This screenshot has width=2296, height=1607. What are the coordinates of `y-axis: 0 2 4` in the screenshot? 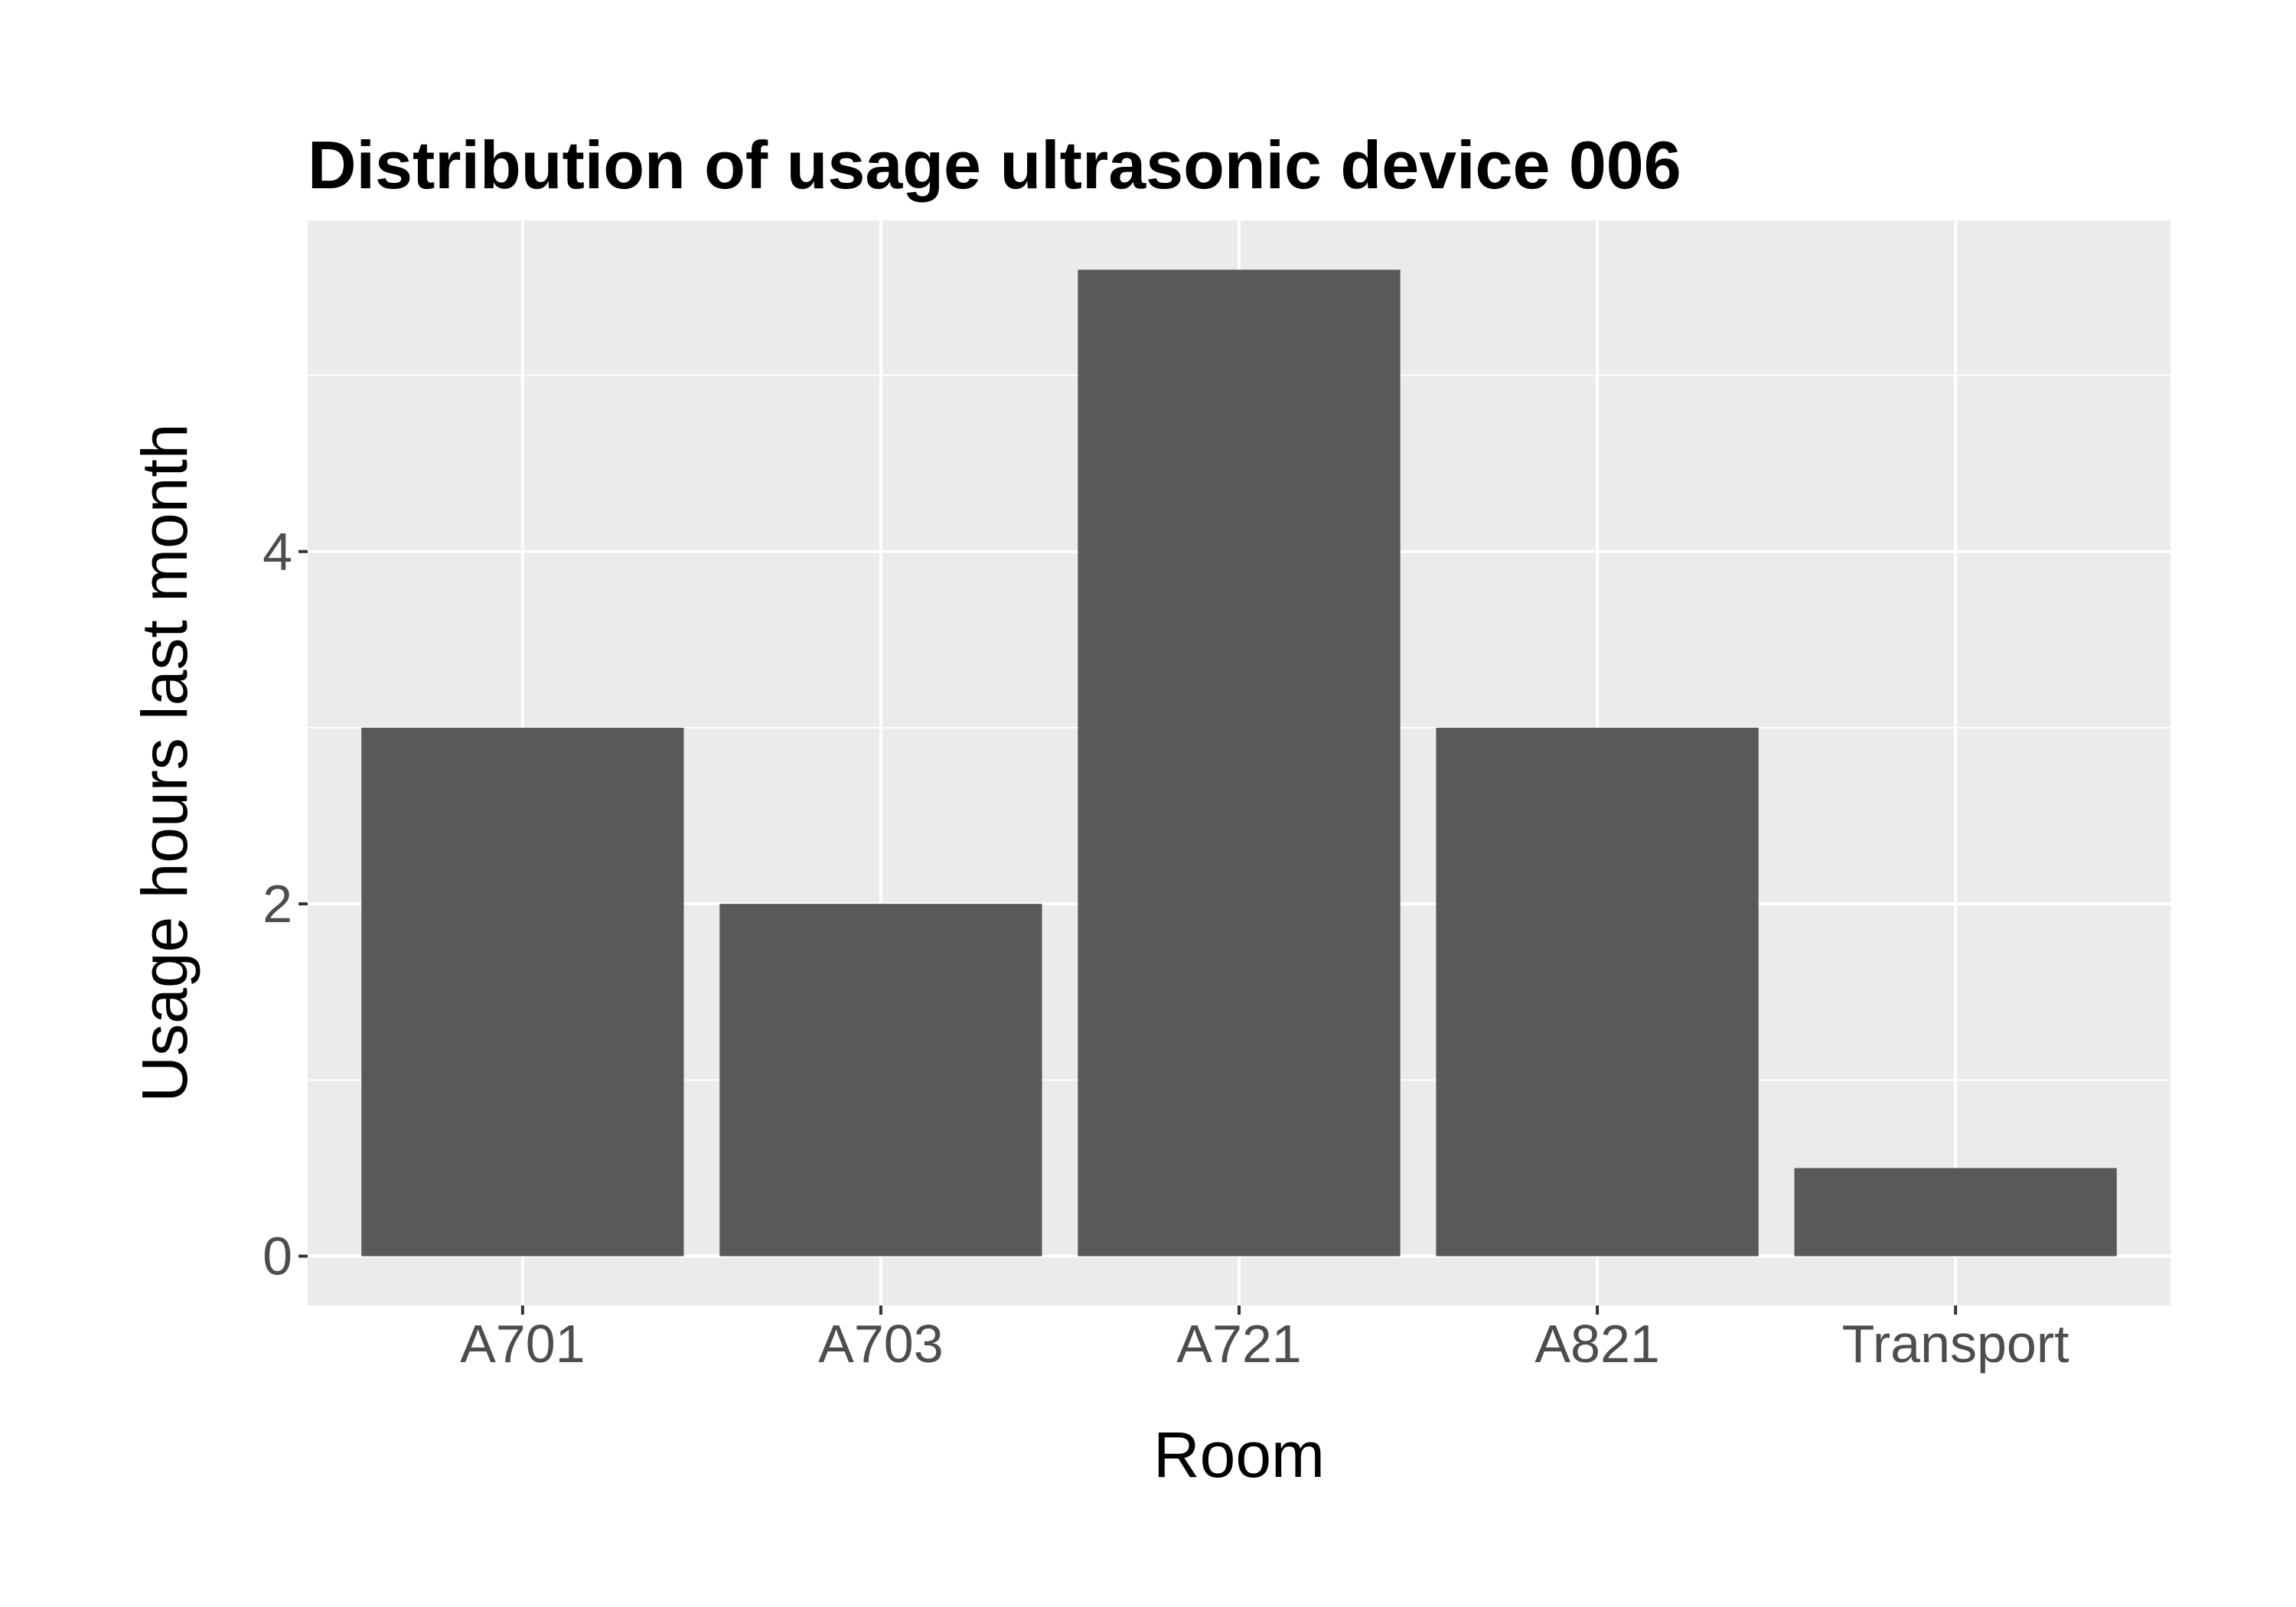 It's located at (285, 904).